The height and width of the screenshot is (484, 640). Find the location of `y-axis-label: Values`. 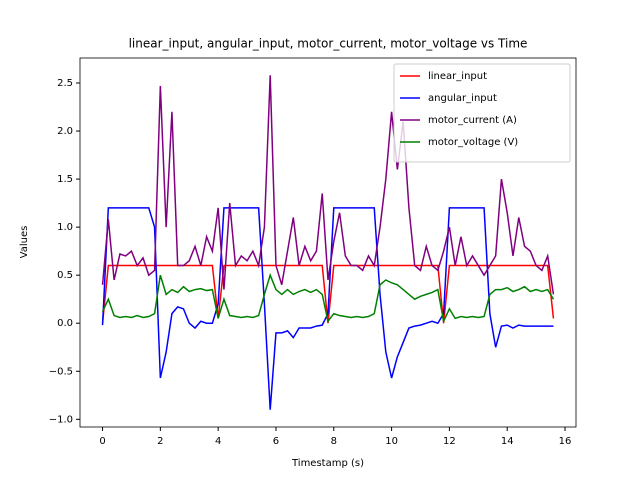

y-axis-label: Values is located at coordinates (24, 242).